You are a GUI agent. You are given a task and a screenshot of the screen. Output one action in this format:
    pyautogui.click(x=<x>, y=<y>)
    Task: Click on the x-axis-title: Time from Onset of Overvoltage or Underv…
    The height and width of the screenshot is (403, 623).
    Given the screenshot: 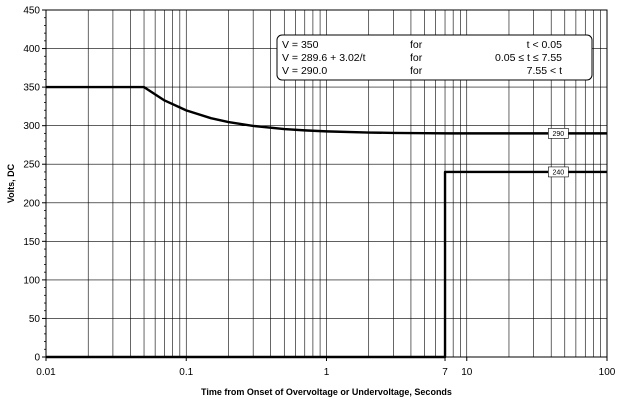 What is the action you would take?
    pyautogui.click(x=326, y=392)
    